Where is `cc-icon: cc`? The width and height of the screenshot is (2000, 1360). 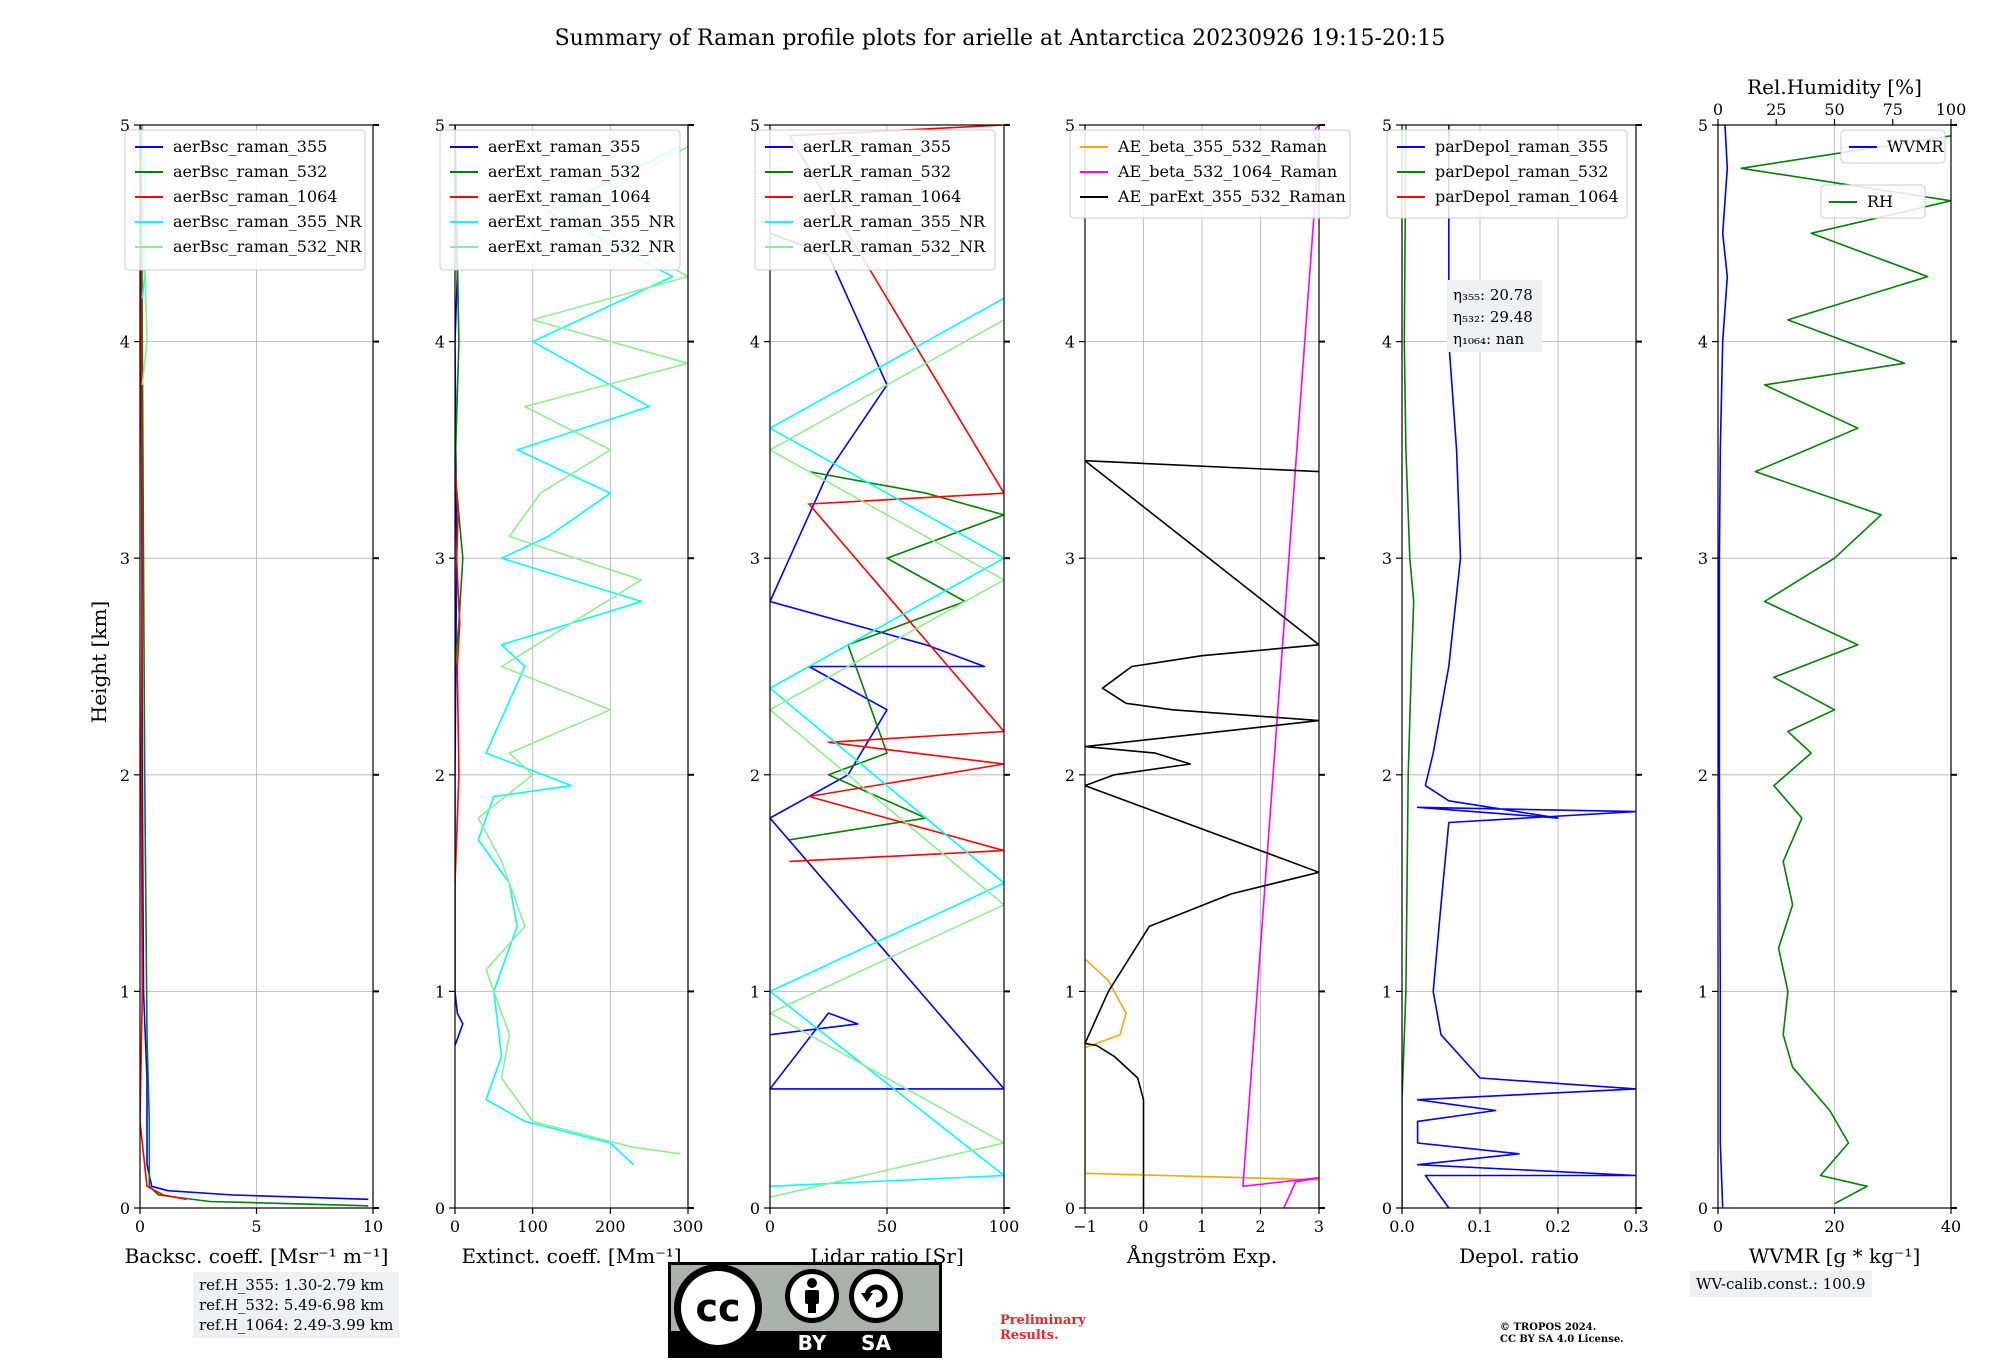 cc-icon: cc is located at coordinates (718, 1308).